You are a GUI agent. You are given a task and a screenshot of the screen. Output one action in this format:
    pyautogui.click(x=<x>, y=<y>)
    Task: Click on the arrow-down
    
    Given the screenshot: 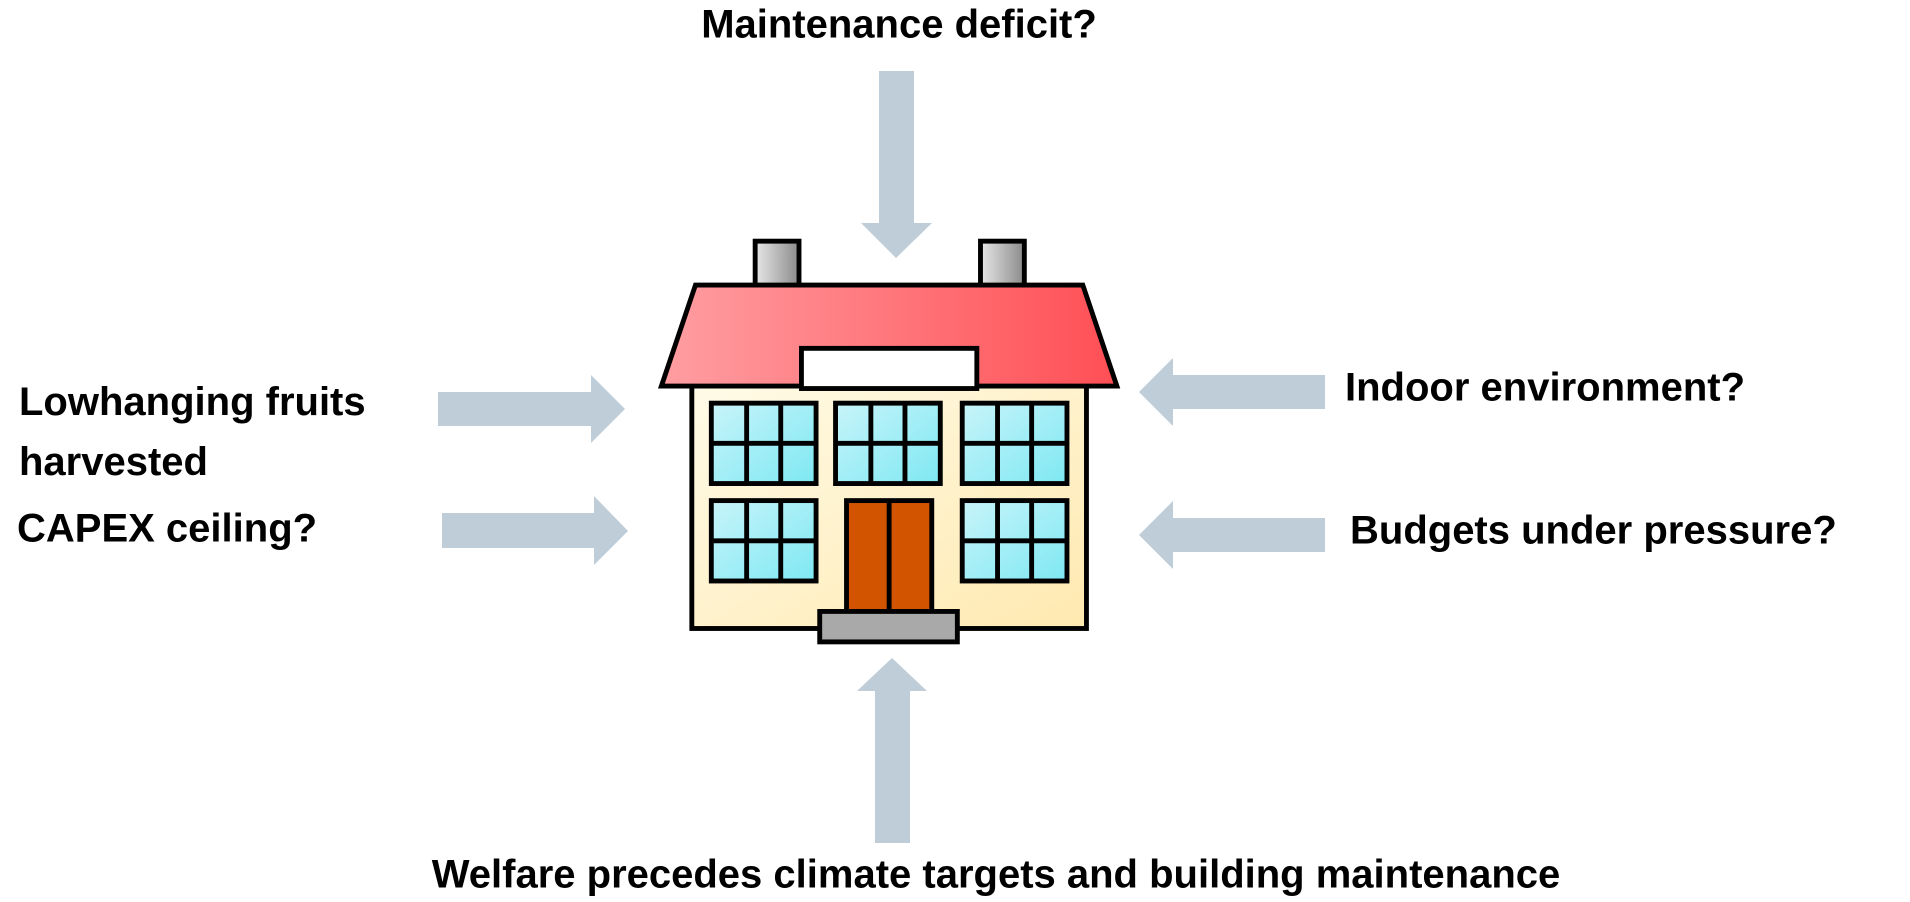 What is the action you would take?
    pyautogui.click(x=896, y=164)
    